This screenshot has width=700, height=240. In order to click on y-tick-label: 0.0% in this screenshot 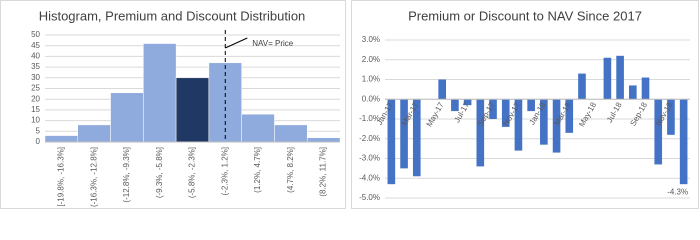, I will do `click(371, 98)`.